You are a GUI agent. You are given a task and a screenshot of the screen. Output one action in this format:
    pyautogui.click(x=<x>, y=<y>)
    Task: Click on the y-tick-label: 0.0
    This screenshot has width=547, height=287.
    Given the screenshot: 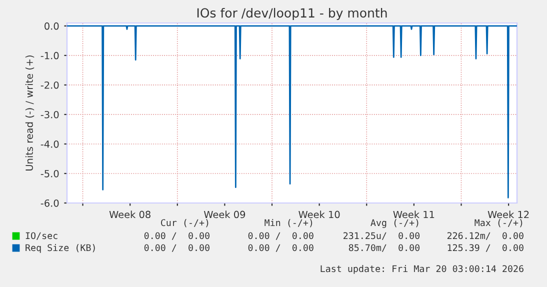 What is the action you would take?
    pyautogui.click(x=51, y=26)
    